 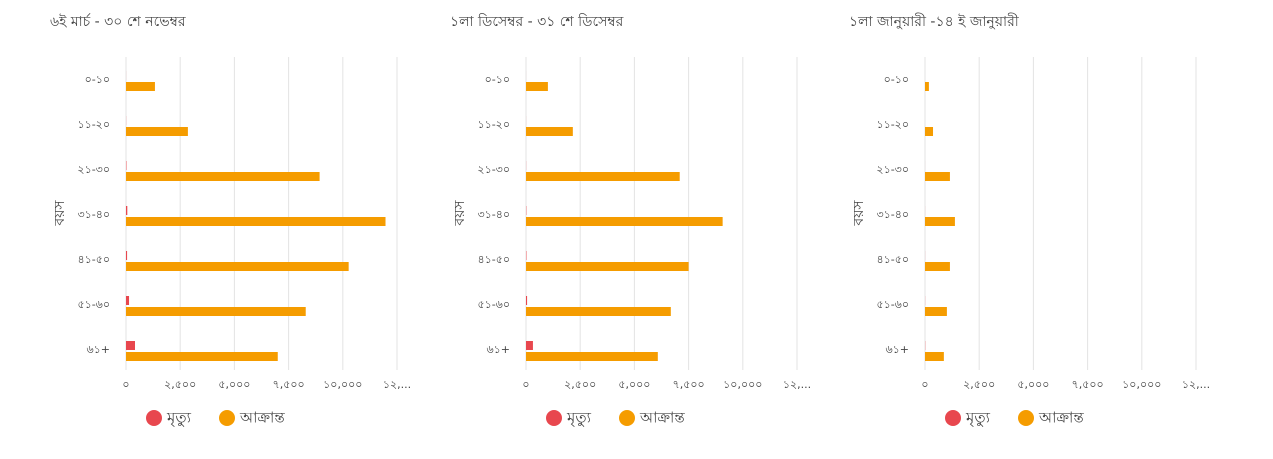 I want to click on chart-title: ১লা ডিসেম্বর - ৩১ শে ডিসেম্বর, so click(x=537, y=21).